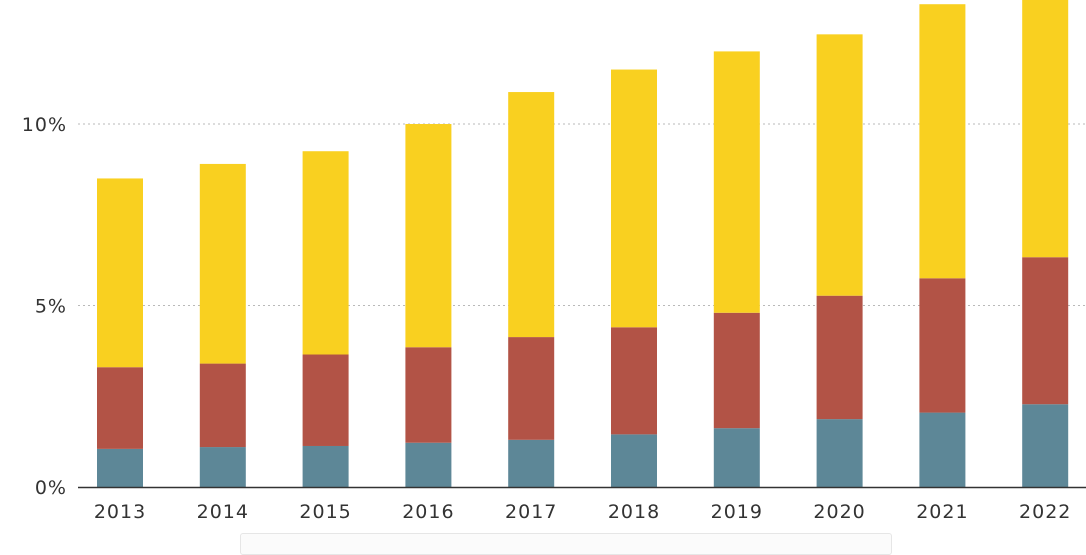 The image size is (1086, 555). What do you see at coordinates (531, 512) in the screenshot?
I see `x-tick-label: 2017` at bounding box center [531, 512].